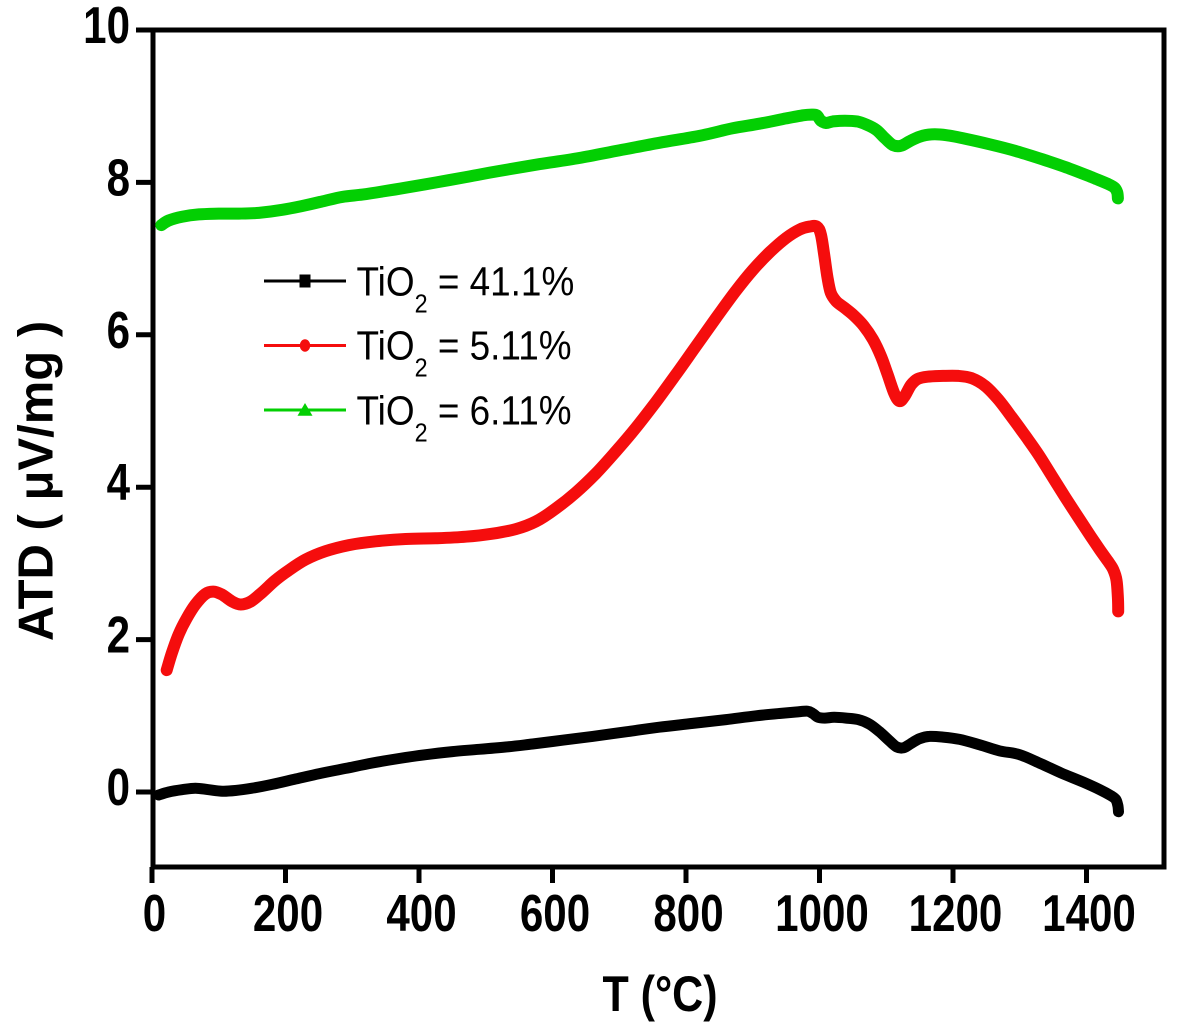 The height and width of the screenshot is (1024, 1181). I want to click on svg-text: ATD ( μV/mg ), so click(37, 481).